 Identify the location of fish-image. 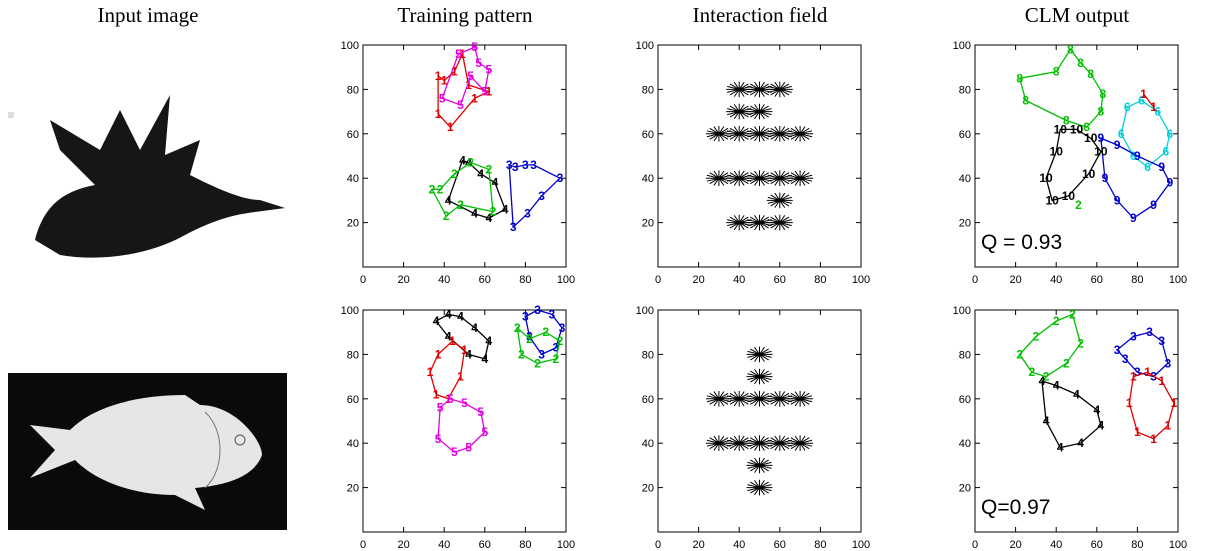
(147, 451).